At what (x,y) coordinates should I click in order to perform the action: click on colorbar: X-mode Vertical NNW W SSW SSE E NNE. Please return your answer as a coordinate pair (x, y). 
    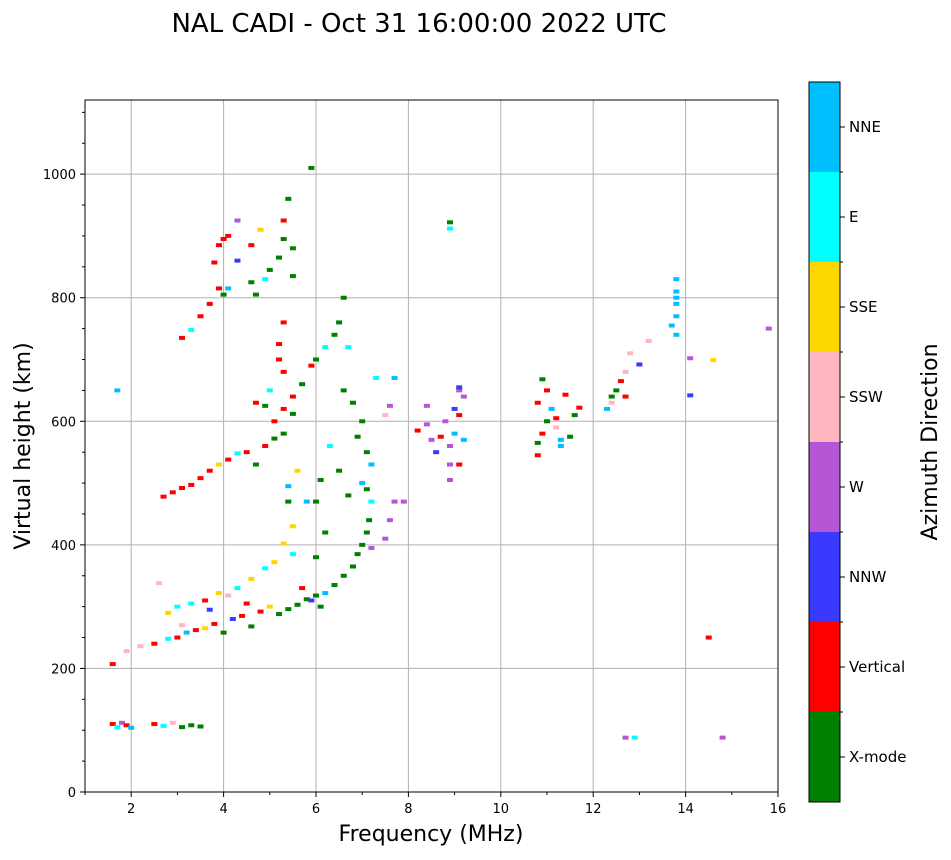
    Looking at the image, I should click on (857, 442).